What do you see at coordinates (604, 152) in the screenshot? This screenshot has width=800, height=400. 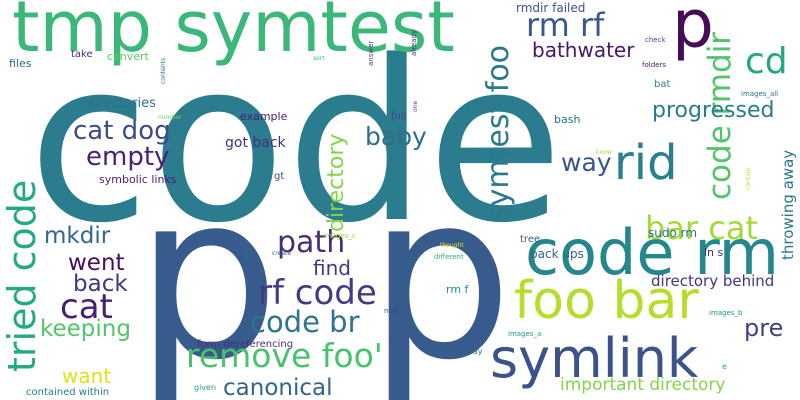 I see `word-know: know` at bounding box center [604, 152].